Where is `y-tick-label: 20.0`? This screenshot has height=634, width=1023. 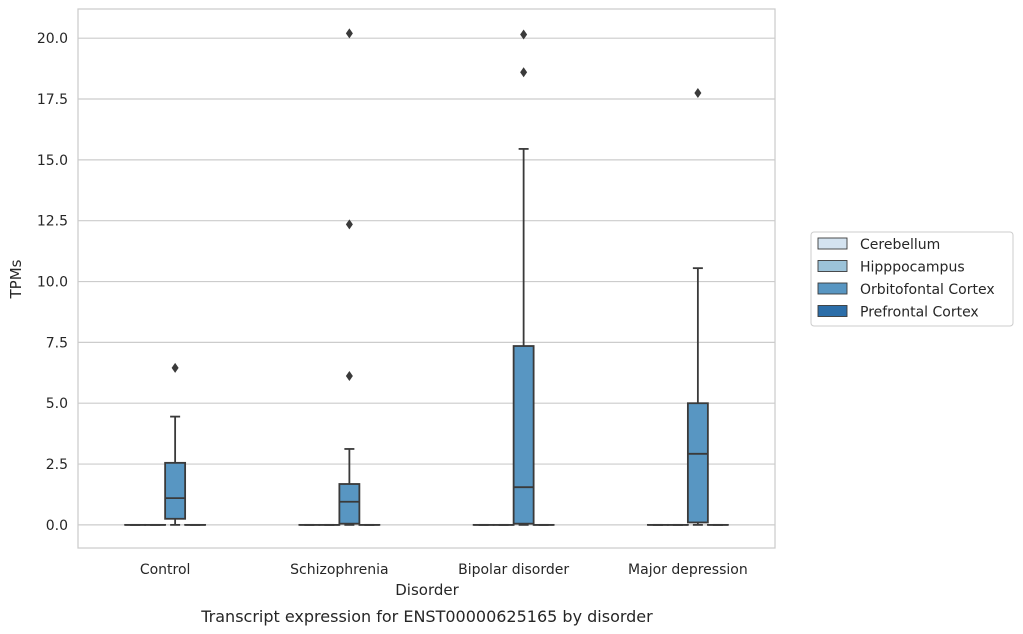
y-tick-label: 20.0 is located at coordinates (52, 39).